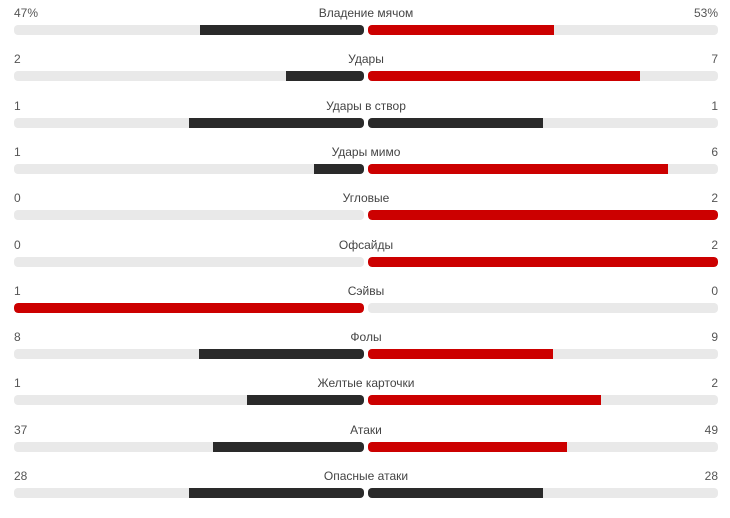 The image size is (730, 518). I want to click on stat-home-value: 8, so click(17, 337).